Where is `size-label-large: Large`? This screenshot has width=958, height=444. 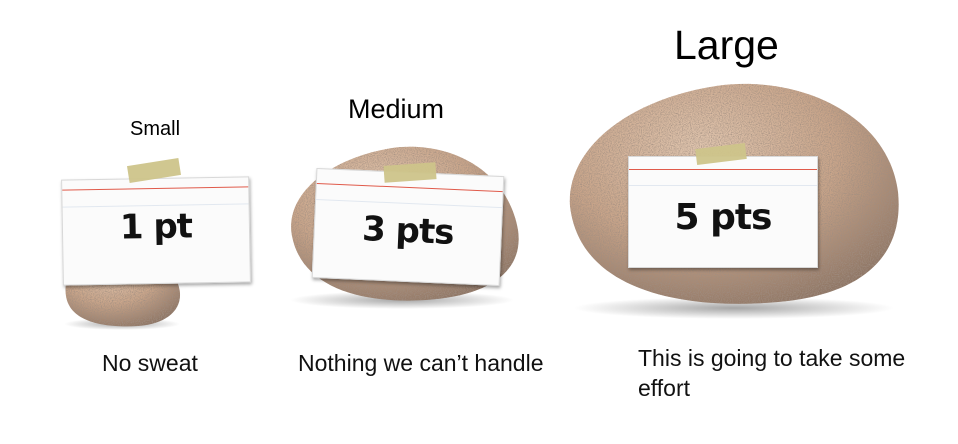 size-label-large: Large is located at coordinates (726, 45).